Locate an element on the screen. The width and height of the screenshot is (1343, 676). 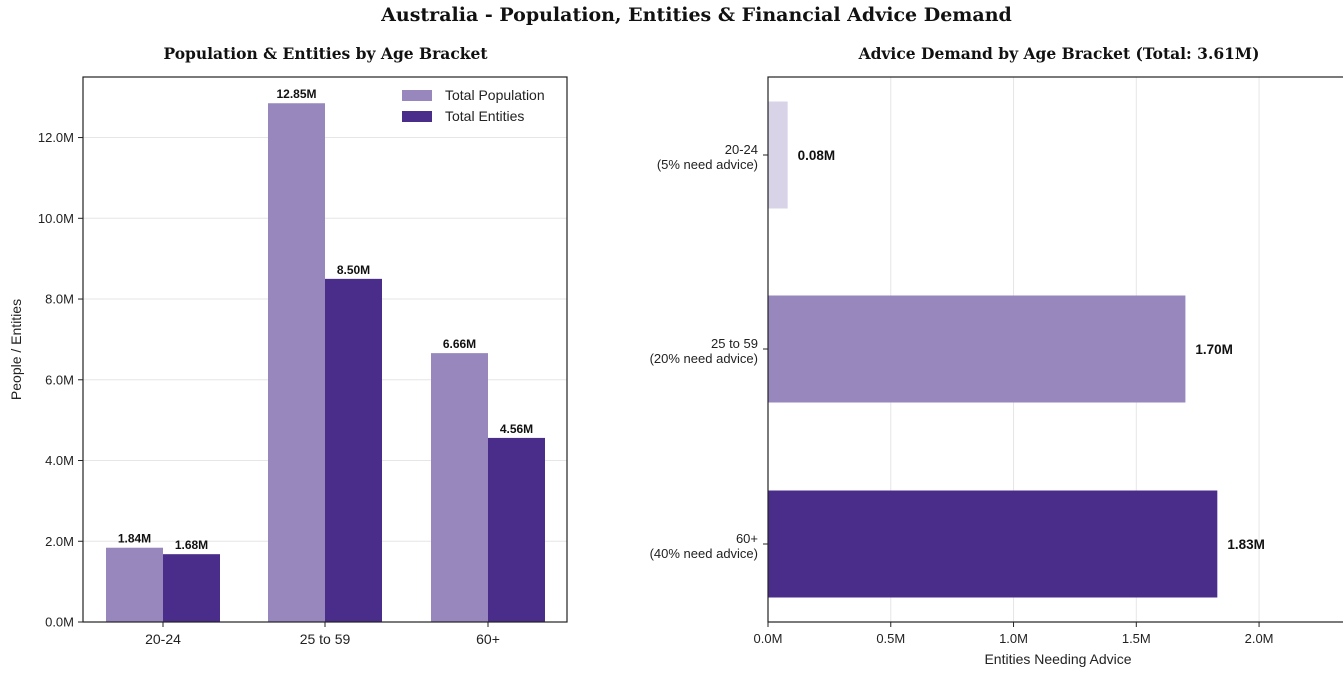
left-xtick-label: 20-24 is located at coordinates (163, 639).